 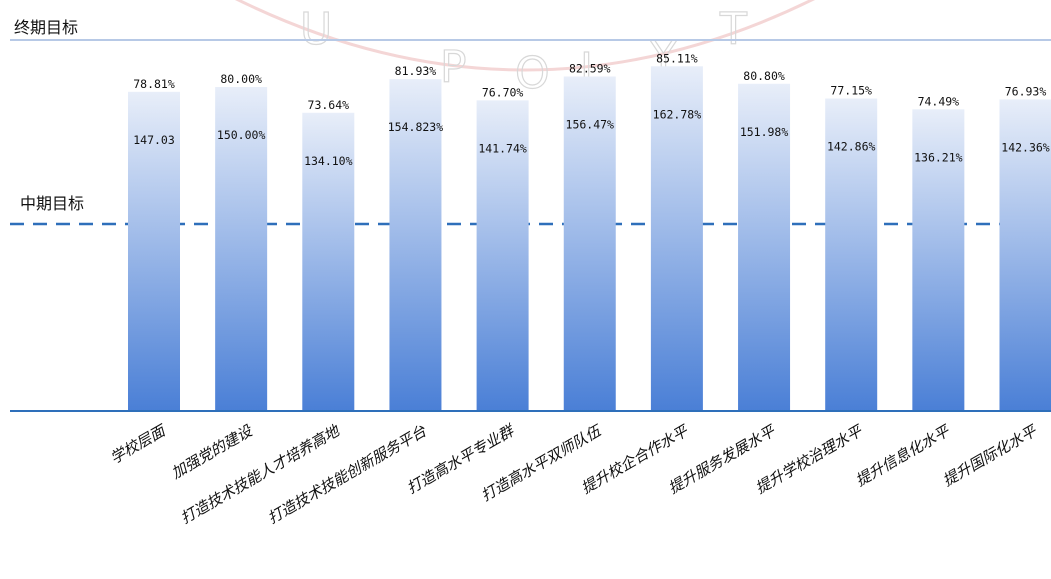 I want to click on data-label-percent: 80.00%, so click(x=241, y=79).